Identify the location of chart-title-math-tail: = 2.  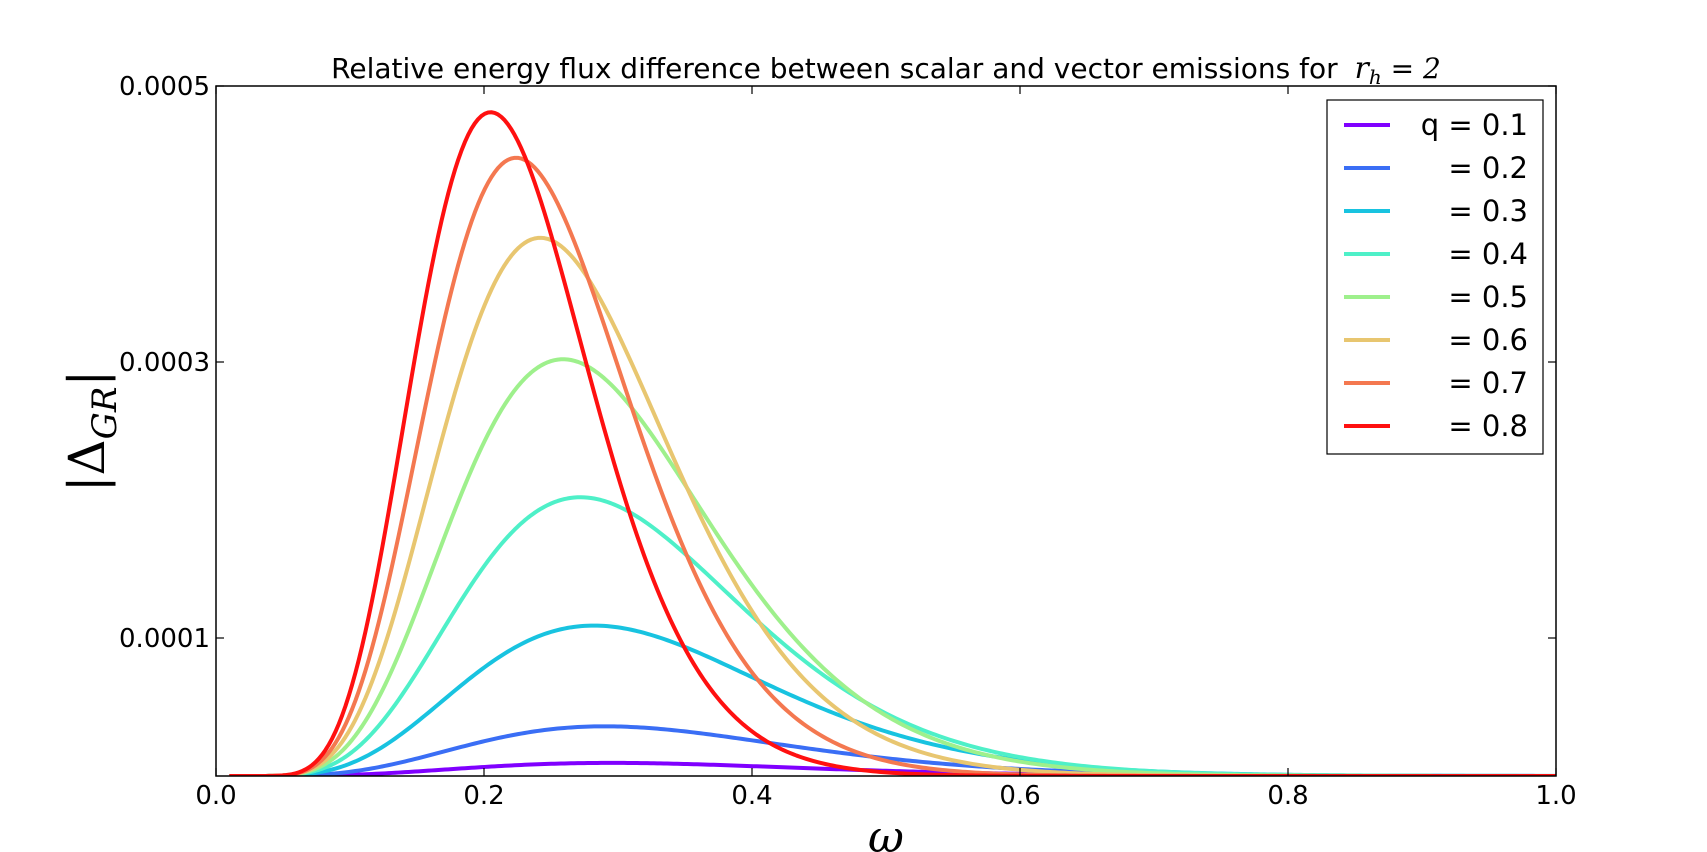
(1411, 68).